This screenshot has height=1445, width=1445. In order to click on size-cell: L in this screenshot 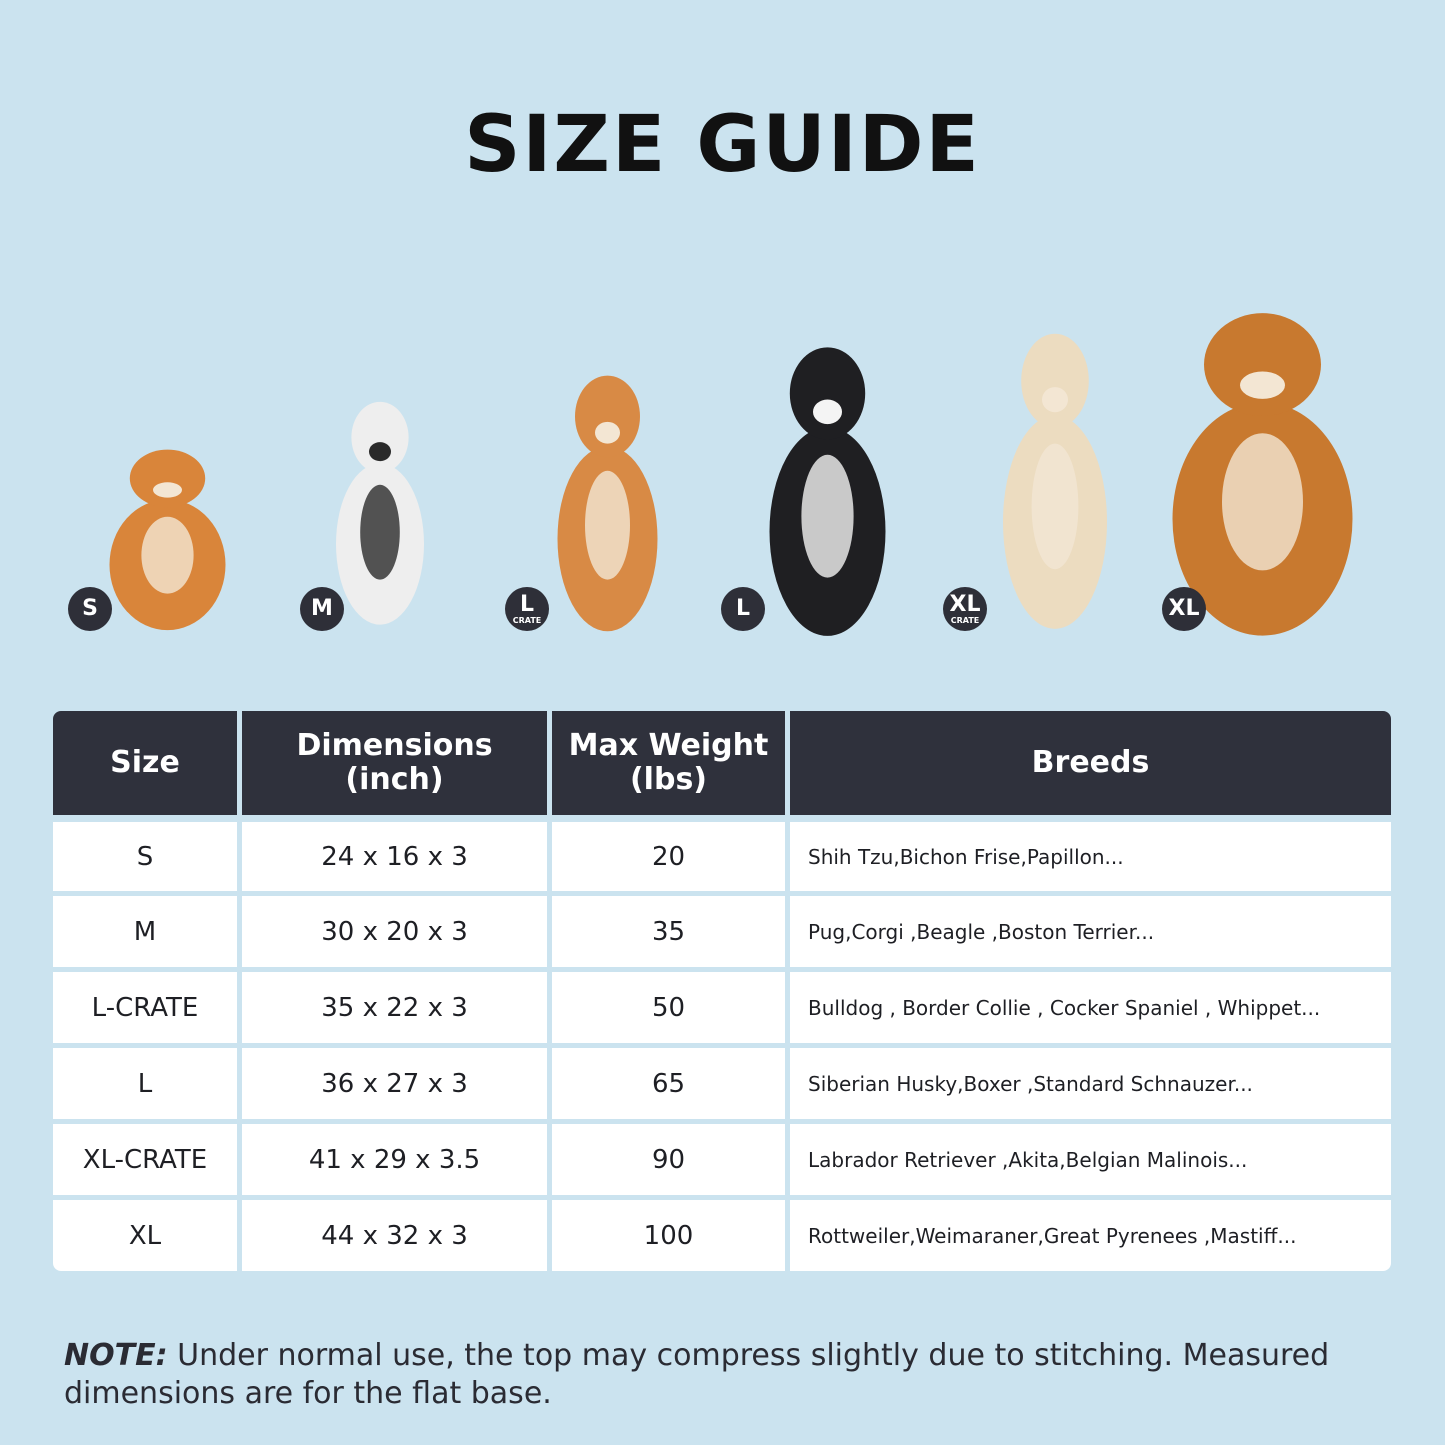, I will do `click(145, 1081)`.